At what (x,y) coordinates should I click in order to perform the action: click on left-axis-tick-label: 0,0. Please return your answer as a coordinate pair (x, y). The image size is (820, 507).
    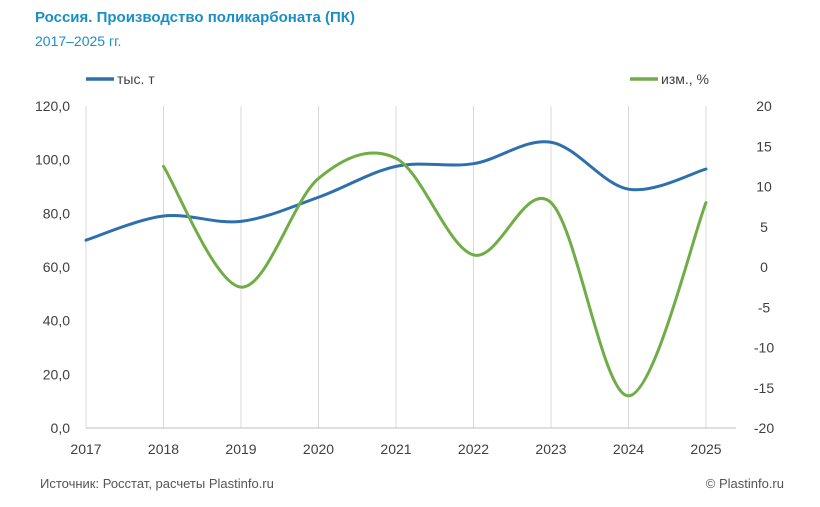
    Looking at the image, I should click on (61, 428).